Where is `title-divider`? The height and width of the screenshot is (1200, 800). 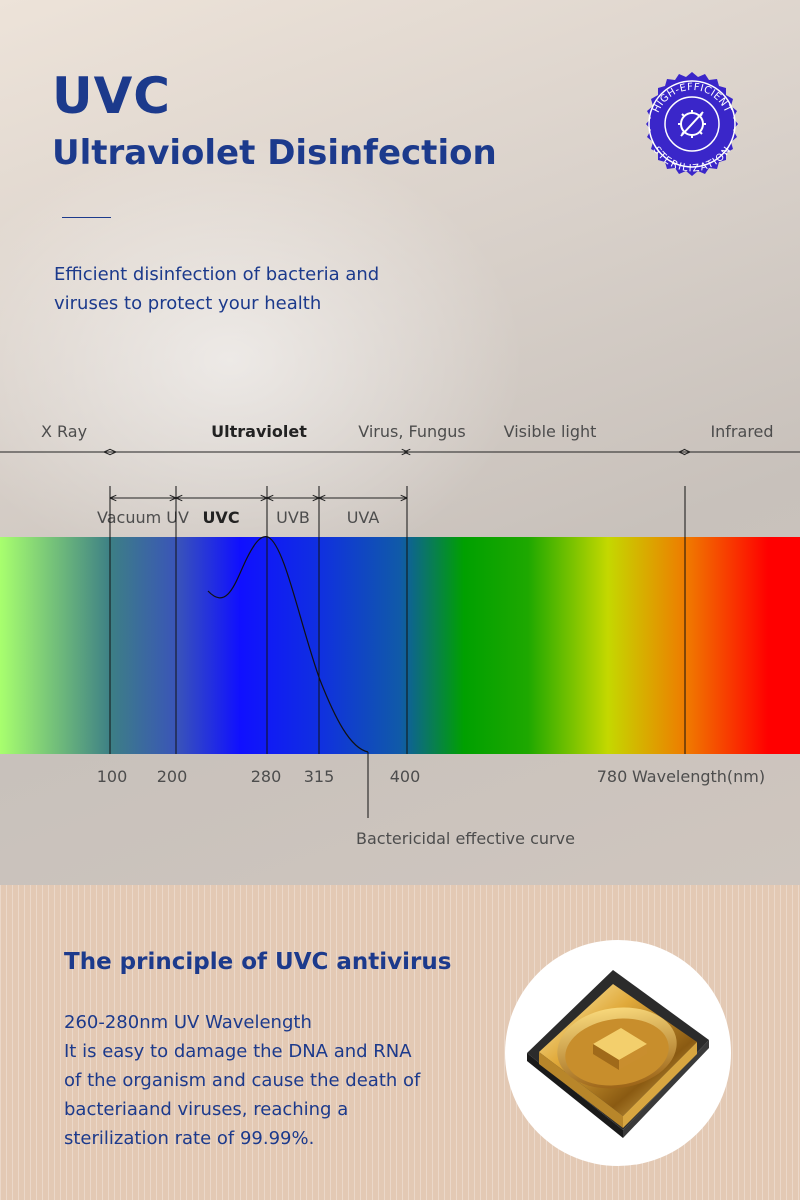 title-divider is located at coordinates (86, 217).